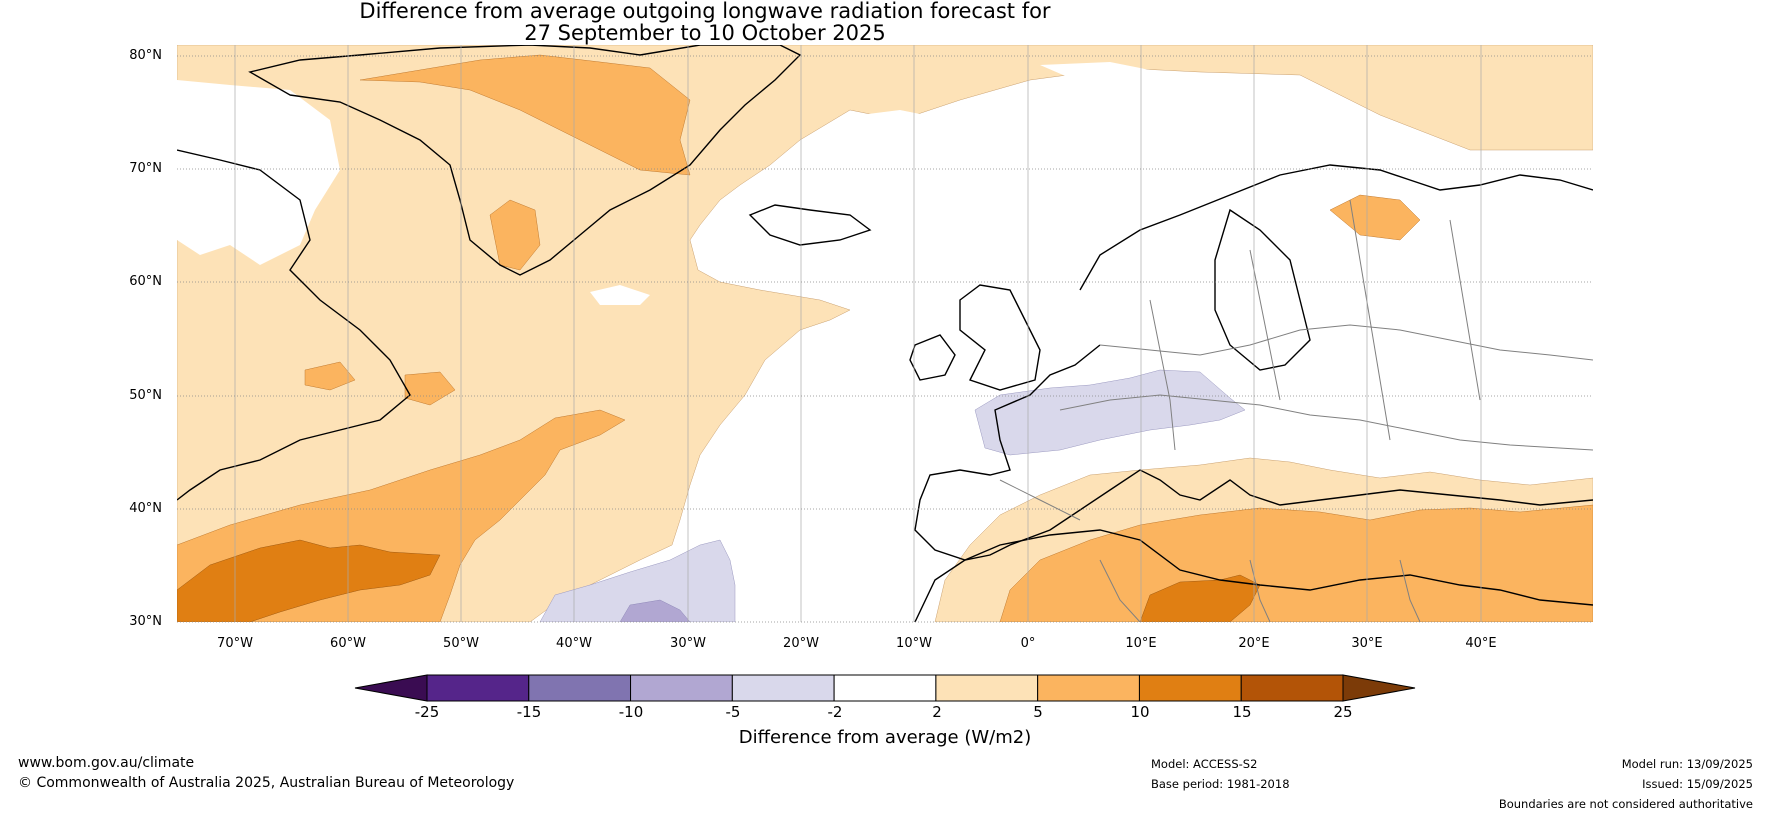  I want to click on lon-label-0: 0°, so click(1028, 643).